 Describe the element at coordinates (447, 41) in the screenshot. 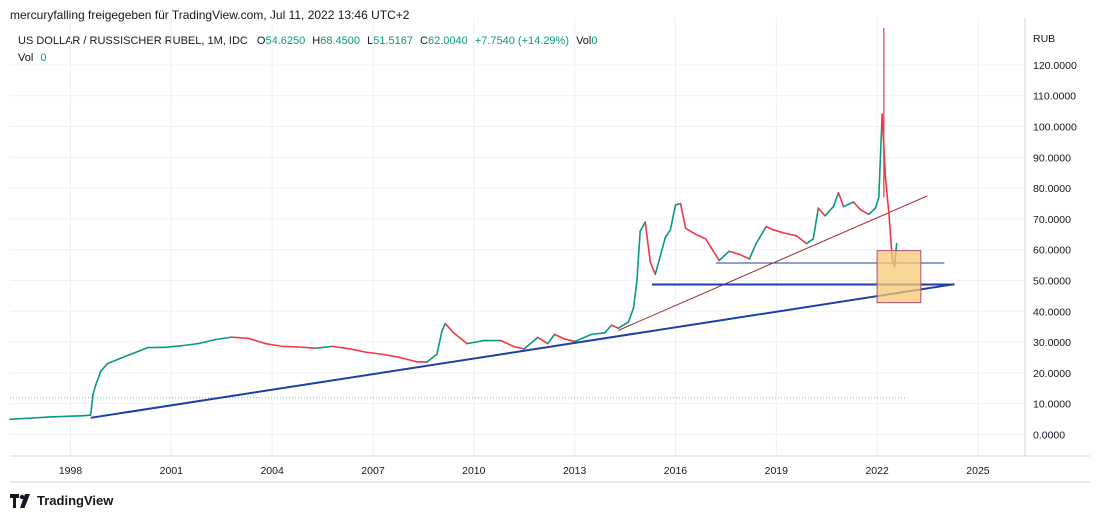

I see `close-value: 62.0040` at that location.